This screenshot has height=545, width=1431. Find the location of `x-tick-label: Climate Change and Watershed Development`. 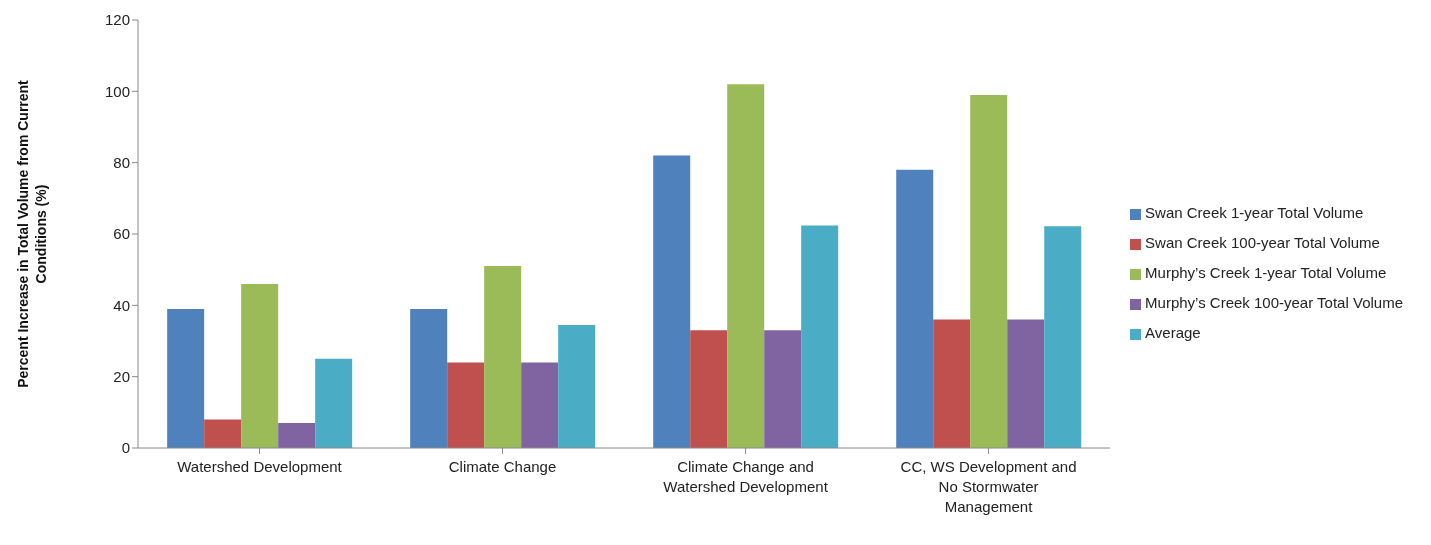

x-tick-label: Climate Change and Watershed Development is located at coordinates (746, 476).